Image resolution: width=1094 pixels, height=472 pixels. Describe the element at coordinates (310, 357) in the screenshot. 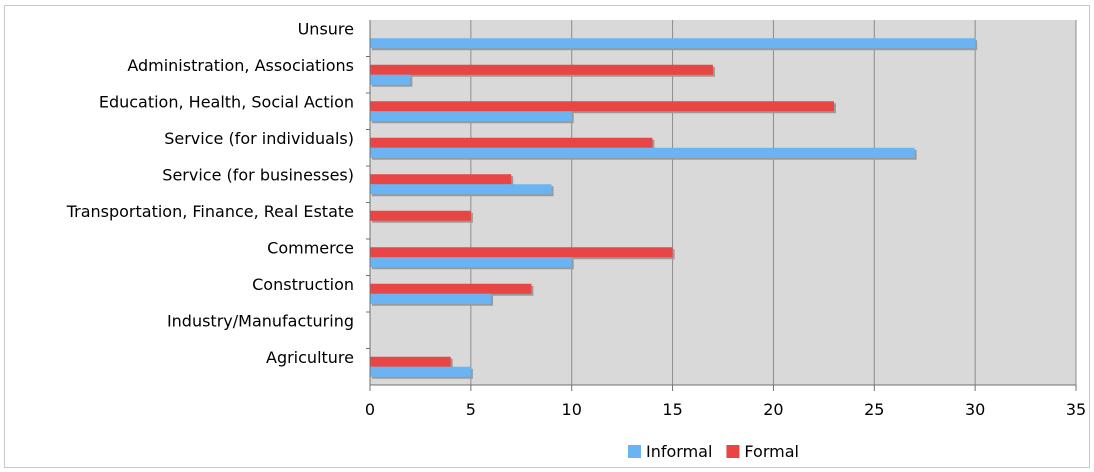

I see `category-label: Agriculture` at that location.